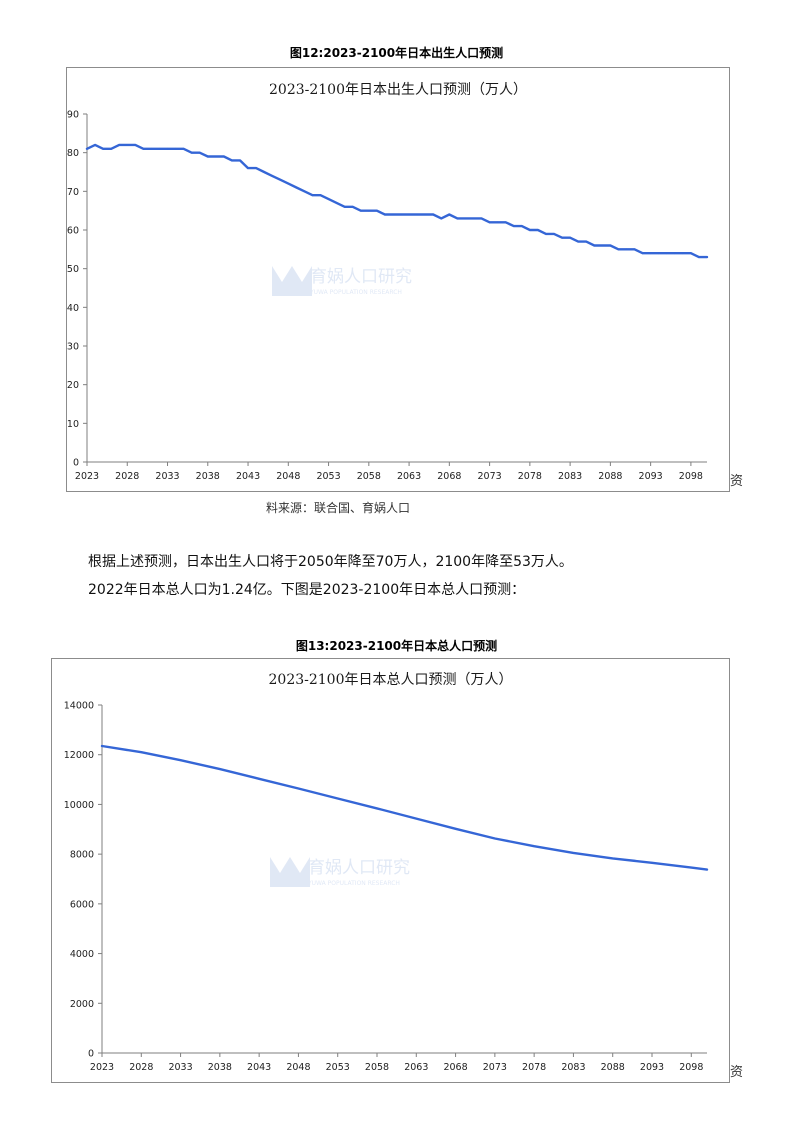  I want to click on y-tick-label: 6000, so click(82, 904).